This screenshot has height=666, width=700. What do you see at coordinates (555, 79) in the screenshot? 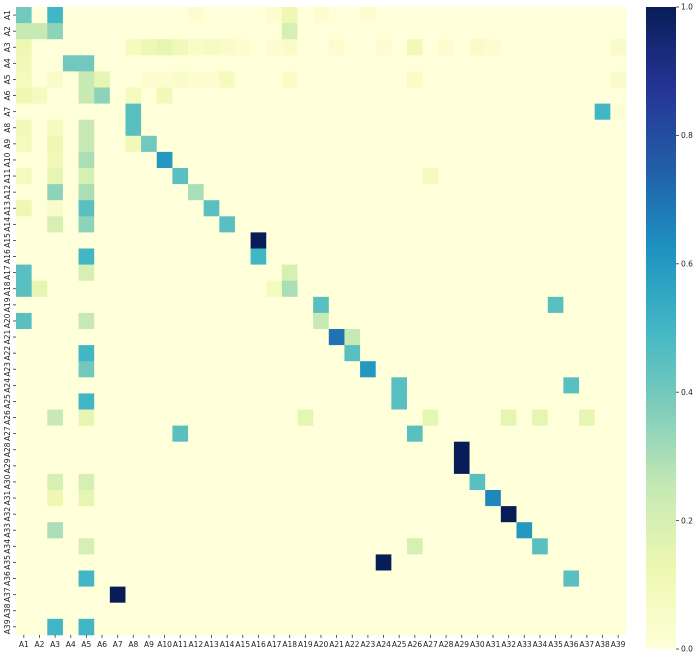
I see `heatmap-cell-A5-A35` at bounding box center [555, 79].